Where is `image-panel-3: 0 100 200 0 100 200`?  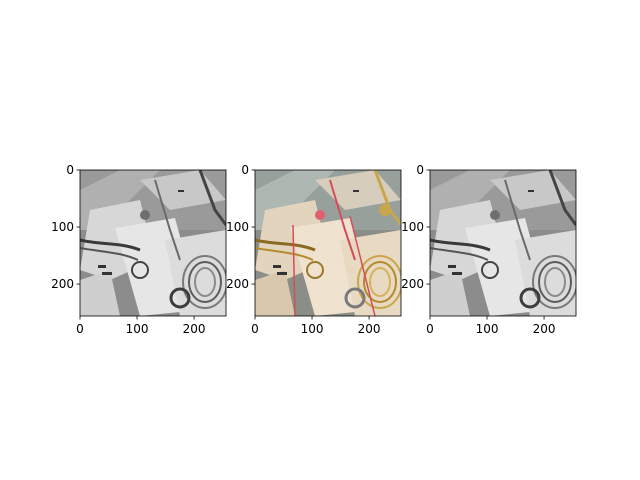 image-panel-3: 0 100 200 0 100 200 is located at coordinates (488, 249).